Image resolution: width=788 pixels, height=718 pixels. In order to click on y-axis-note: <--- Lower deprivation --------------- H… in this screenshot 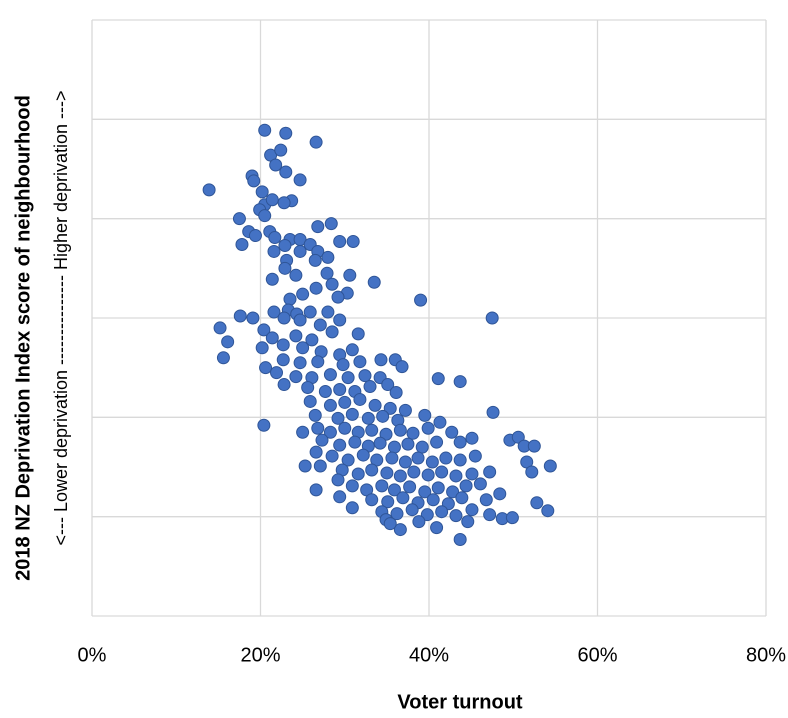, I will do `click(61, 317)`.